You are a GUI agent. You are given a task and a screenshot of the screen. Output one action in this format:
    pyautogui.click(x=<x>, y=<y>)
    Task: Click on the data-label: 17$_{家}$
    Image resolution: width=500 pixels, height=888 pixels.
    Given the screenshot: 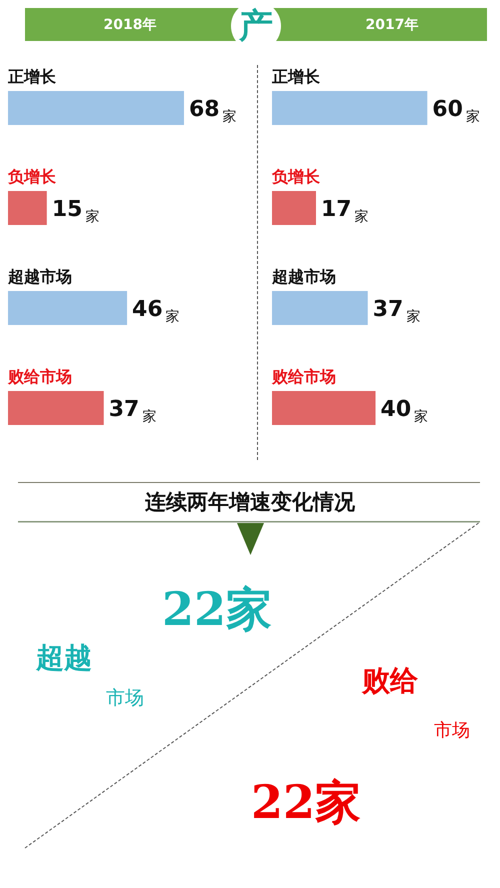 What is the action you would take?
    pyautogui.click(x=345, y=211)
    